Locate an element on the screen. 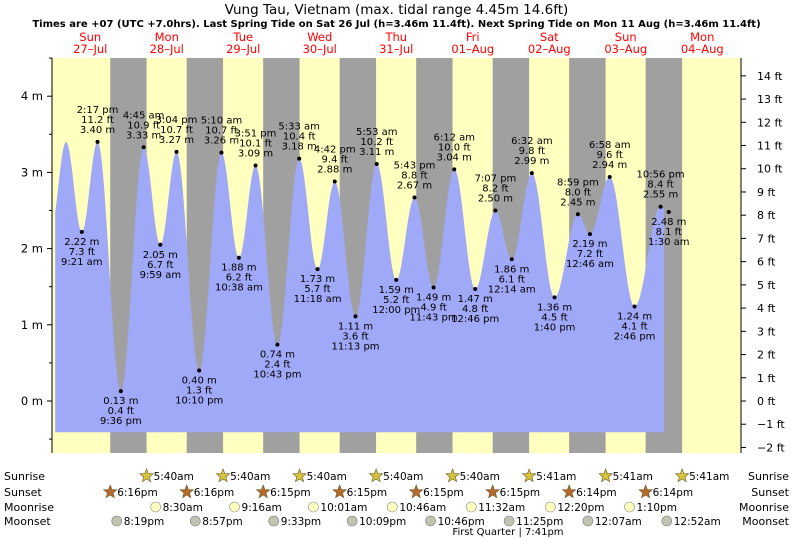 This screenshot has width=793, height=539. tide-label: 6:32 am is located at coordinates (532, 141).